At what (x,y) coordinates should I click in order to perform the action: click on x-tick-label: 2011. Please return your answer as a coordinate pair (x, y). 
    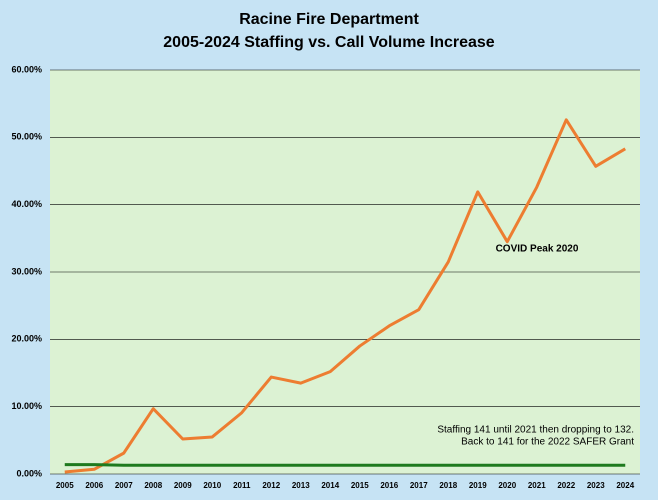
    Looking at the image, I should click on (242, 485).